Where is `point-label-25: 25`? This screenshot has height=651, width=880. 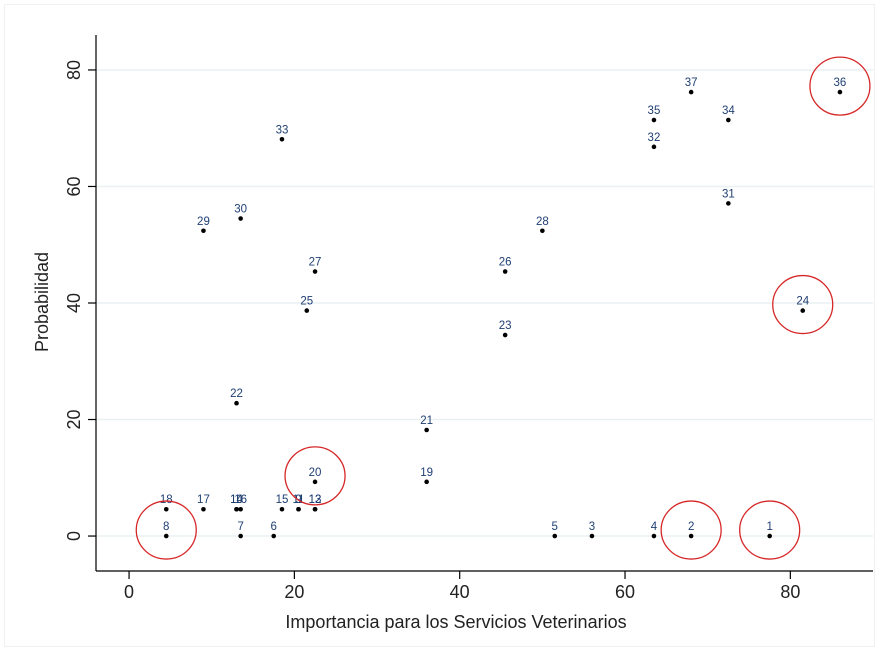
point-label-25: 25 is located at coordinates (306, 302).